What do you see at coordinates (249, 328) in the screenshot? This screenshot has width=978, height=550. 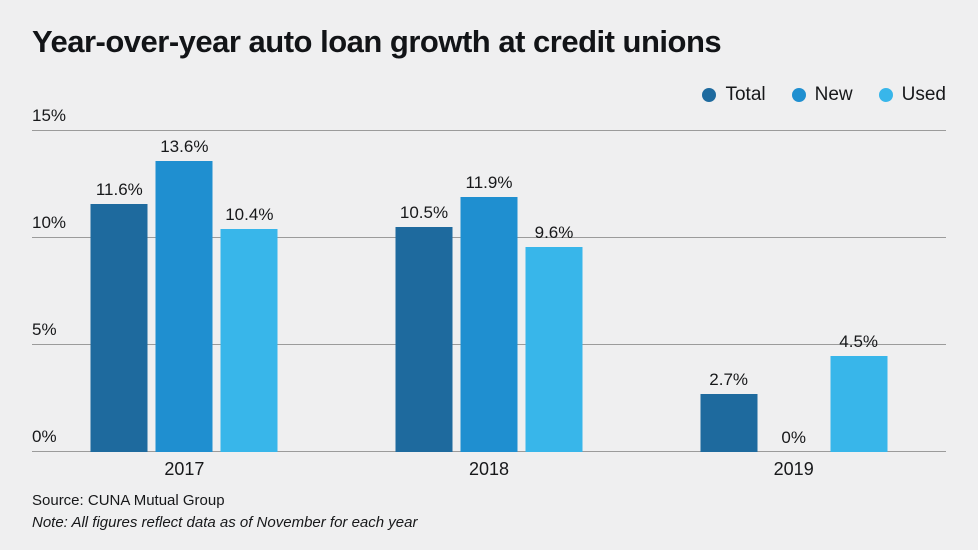 I see `bar-used-2017: 10.4%` at bounding box center [249, 328].